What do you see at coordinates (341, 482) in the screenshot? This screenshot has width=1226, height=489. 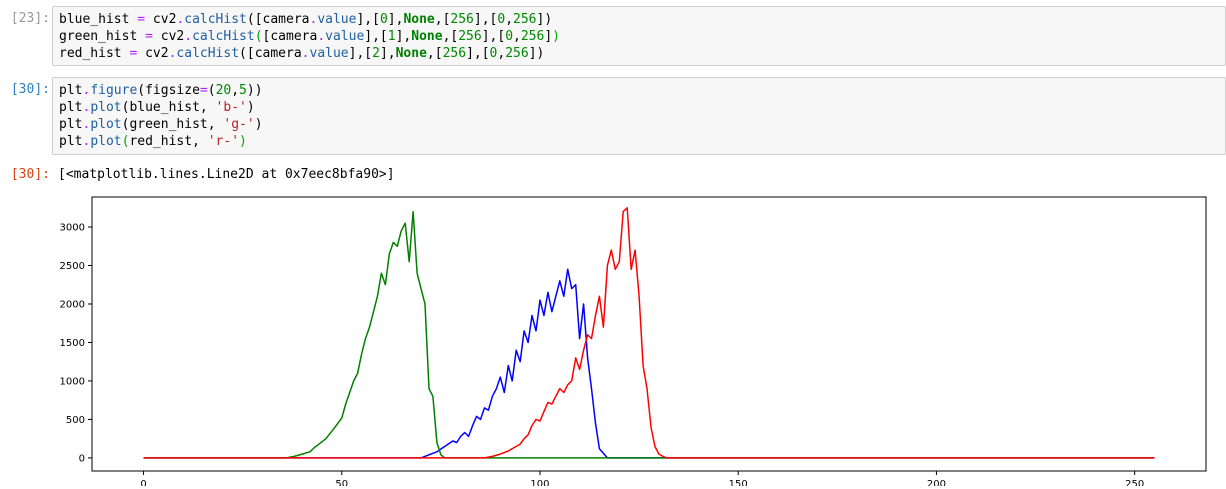 I see `x-tick-label: 50` at bounding box center [341, 482].